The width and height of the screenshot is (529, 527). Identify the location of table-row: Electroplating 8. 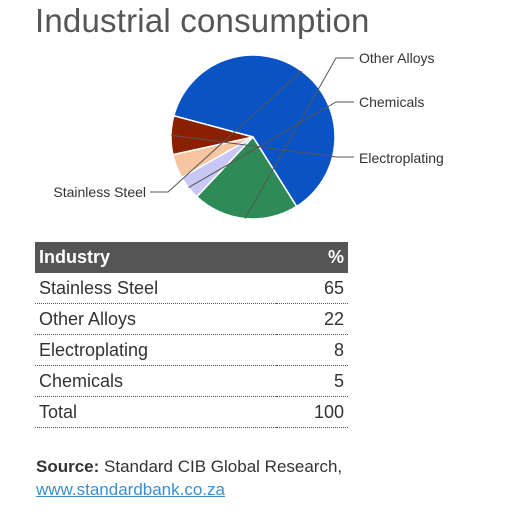
(191, 350).